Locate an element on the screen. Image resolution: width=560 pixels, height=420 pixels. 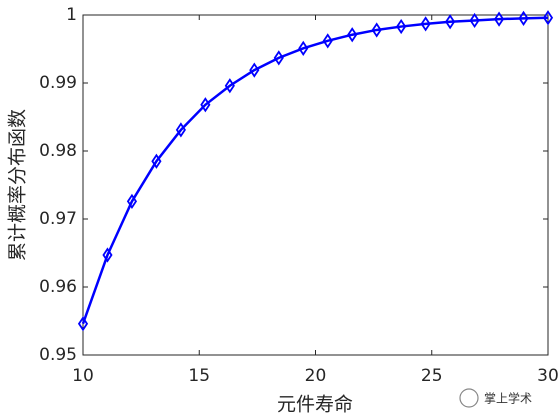
y-tick-label: 0.96 is located at coordinates (58, 287).